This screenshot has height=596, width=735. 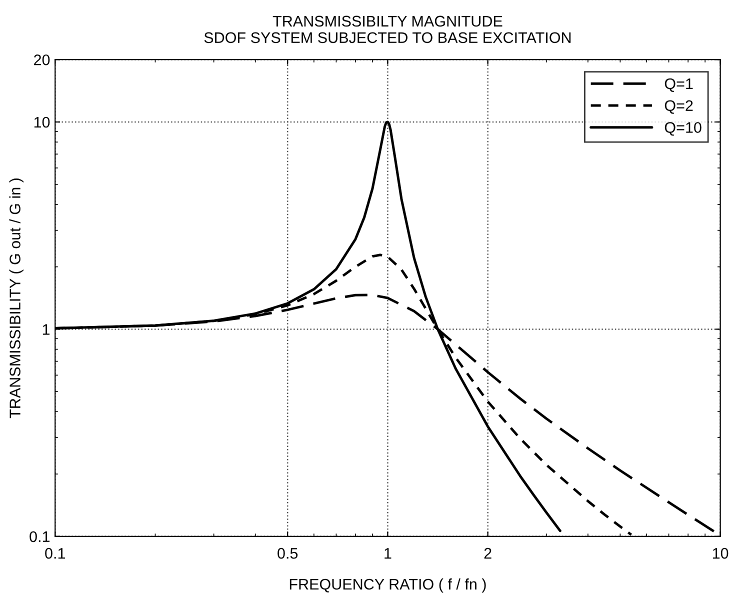 I want to click on legend-label: Q=10, so click(x=683, y=129).